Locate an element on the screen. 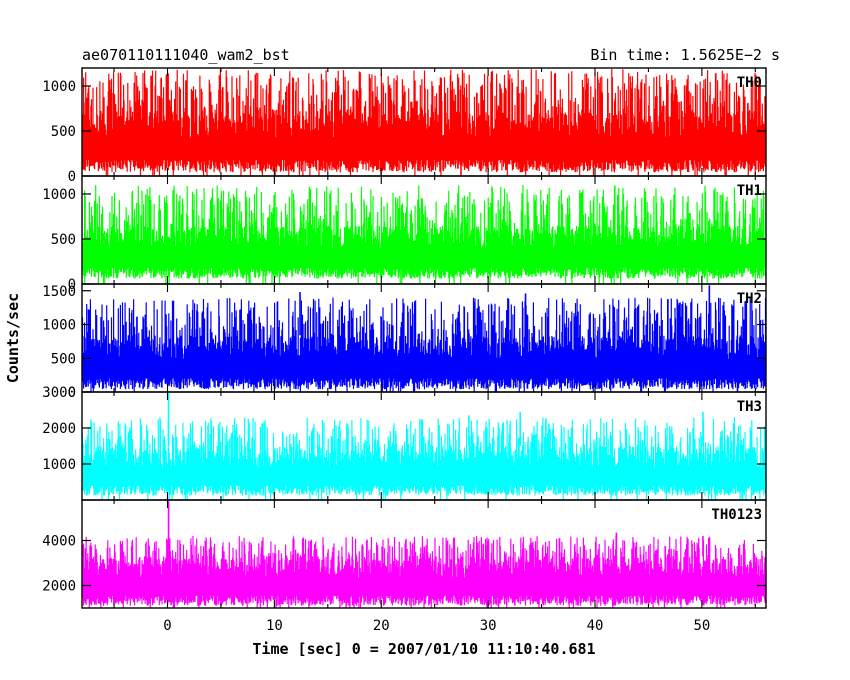 This screenshot has width=850, height=680. x-tick-label: 30 is located at coordinates (488, 626).